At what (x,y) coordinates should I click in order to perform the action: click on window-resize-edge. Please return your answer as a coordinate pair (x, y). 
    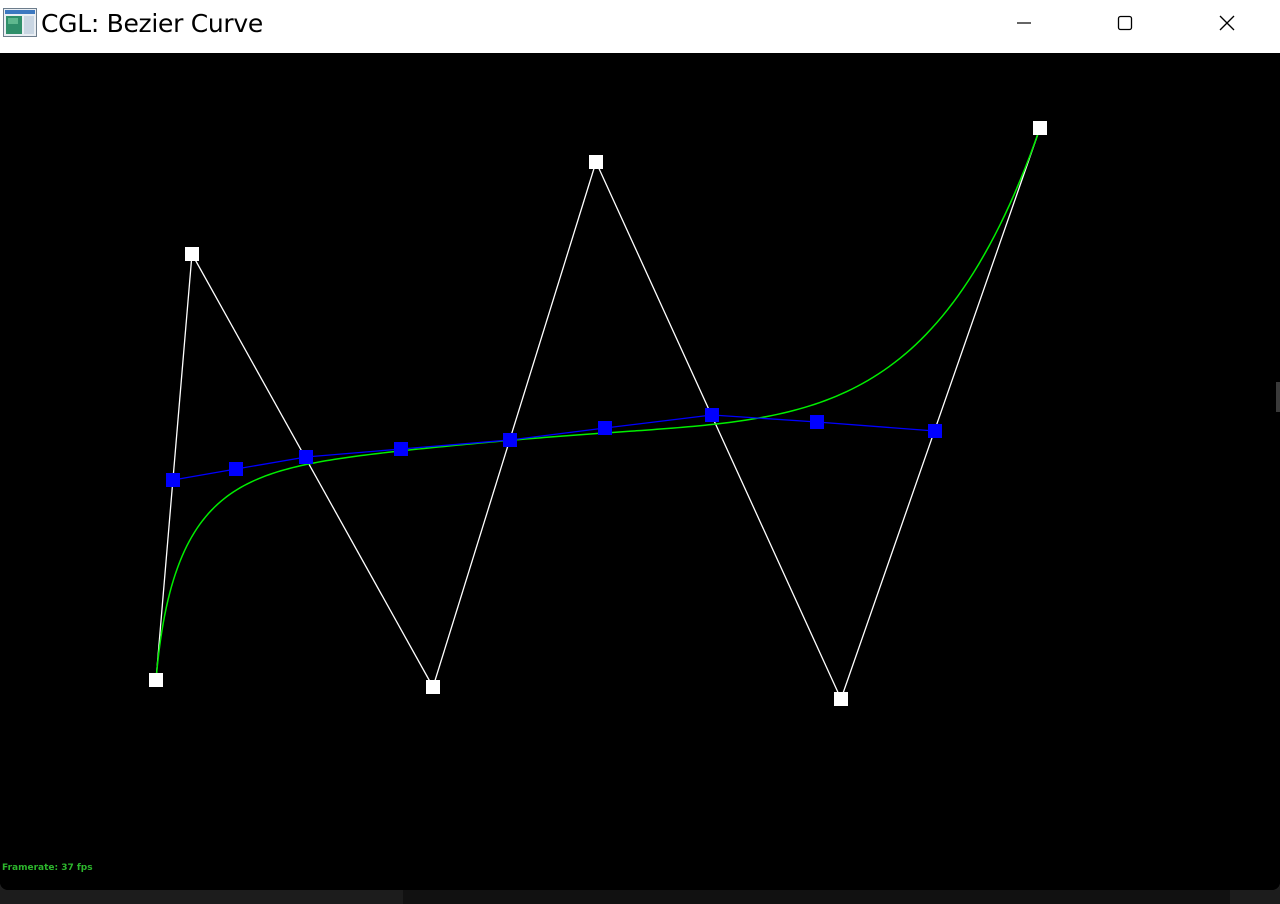
    Looking at the image, I should click on (1278, 397).